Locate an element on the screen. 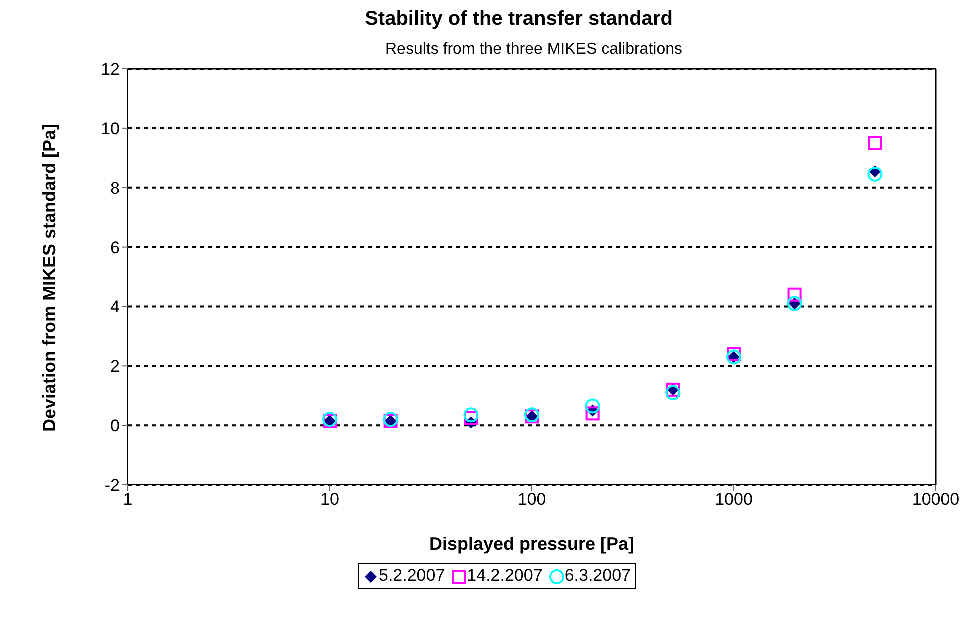 This screenshot has height=628, width=978. x-tick-label: 10 is located at coordinates (330, 500).